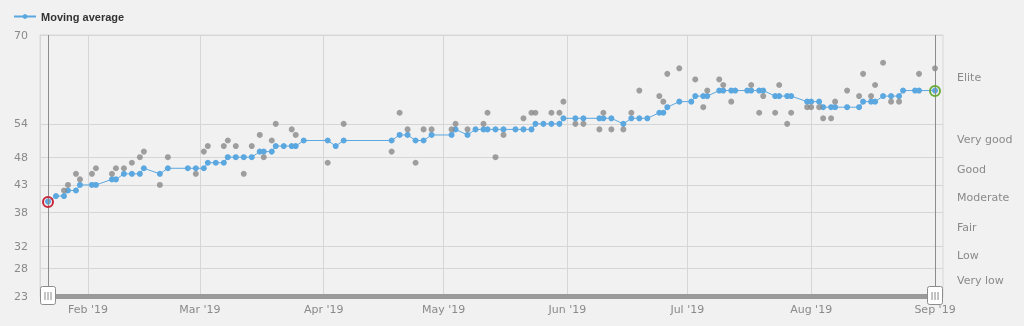 The image size is (1024, 326). What do you see at coordinates (687, 309) in the screenshot?
I see `x-tick-label: Jul '19` at bounding box center [687, 309].